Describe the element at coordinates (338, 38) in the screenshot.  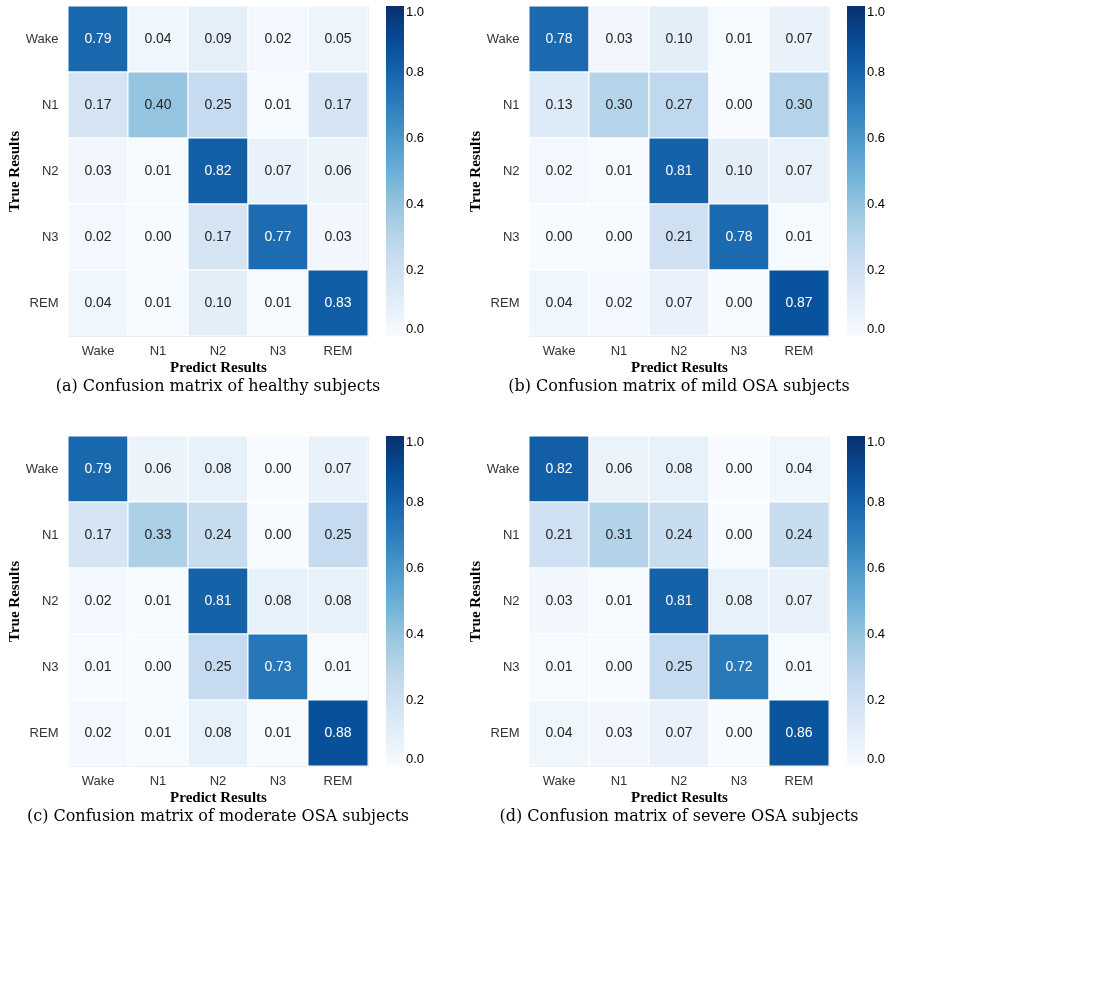
I see `data-label: 0.05` at that location.